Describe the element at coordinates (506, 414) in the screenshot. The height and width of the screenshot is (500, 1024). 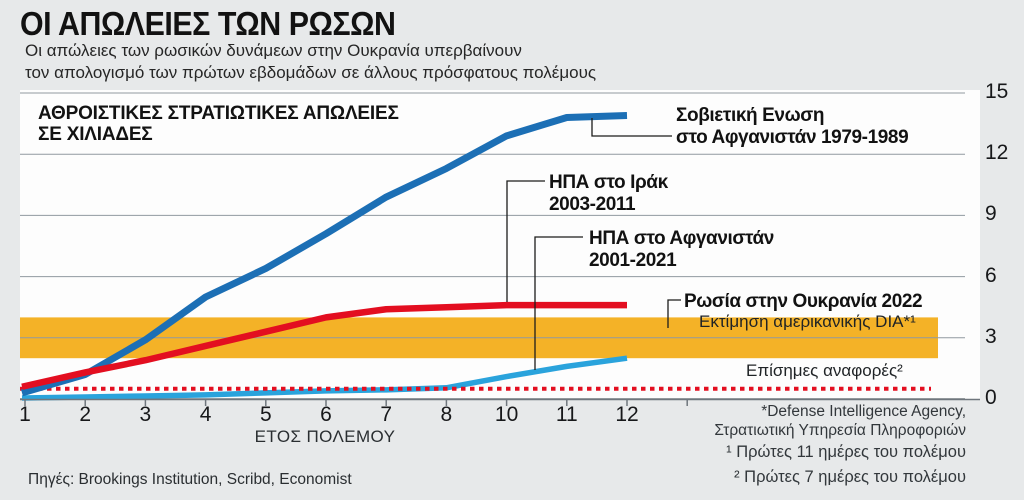
I see `x-tick-label-10: 10` at that location.